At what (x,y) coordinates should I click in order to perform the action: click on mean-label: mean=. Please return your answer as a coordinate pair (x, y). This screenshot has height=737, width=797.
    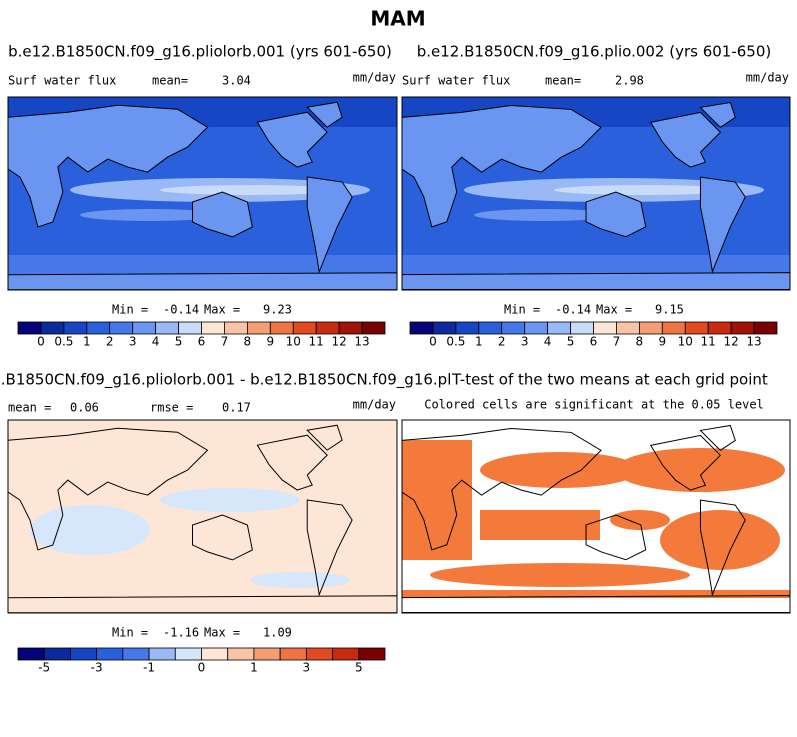
    Looking at the image, I should click on (563, 81).